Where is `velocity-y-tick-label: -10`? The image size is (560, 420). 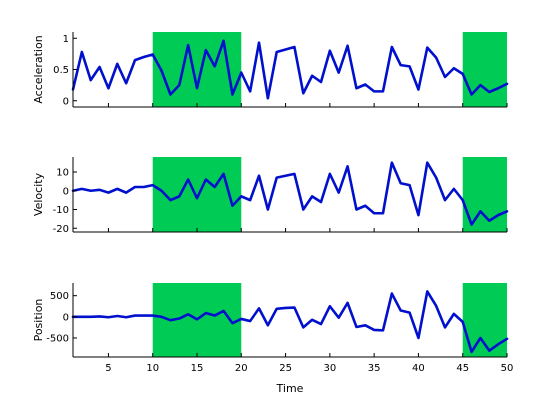
velocity-y-tick-label: -10 is located at coordinates (61, 210).